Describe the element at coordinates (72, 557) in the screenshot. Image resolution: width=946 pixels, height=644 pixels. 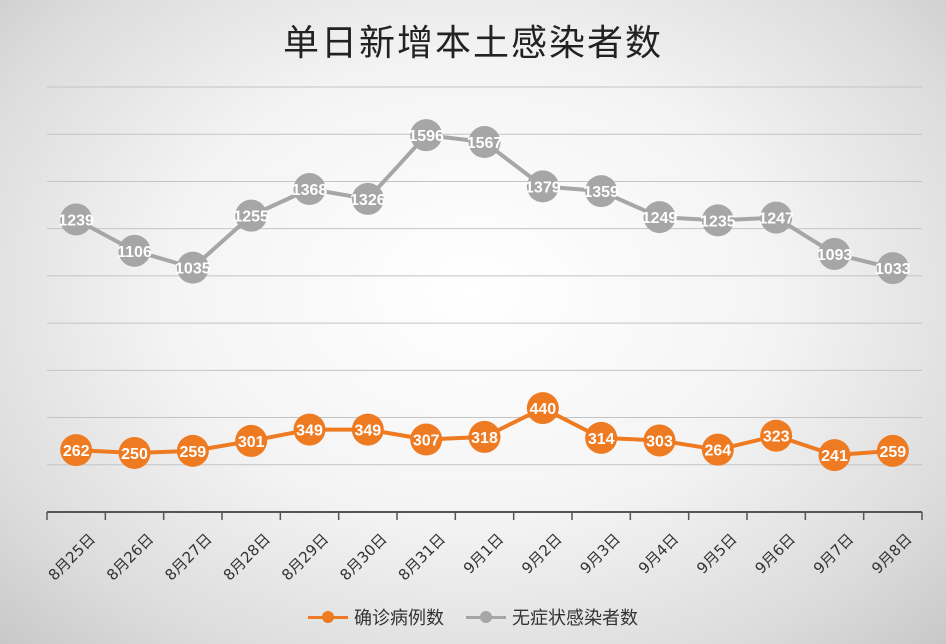
I see `x-tick-label: 8月25日` at that location.